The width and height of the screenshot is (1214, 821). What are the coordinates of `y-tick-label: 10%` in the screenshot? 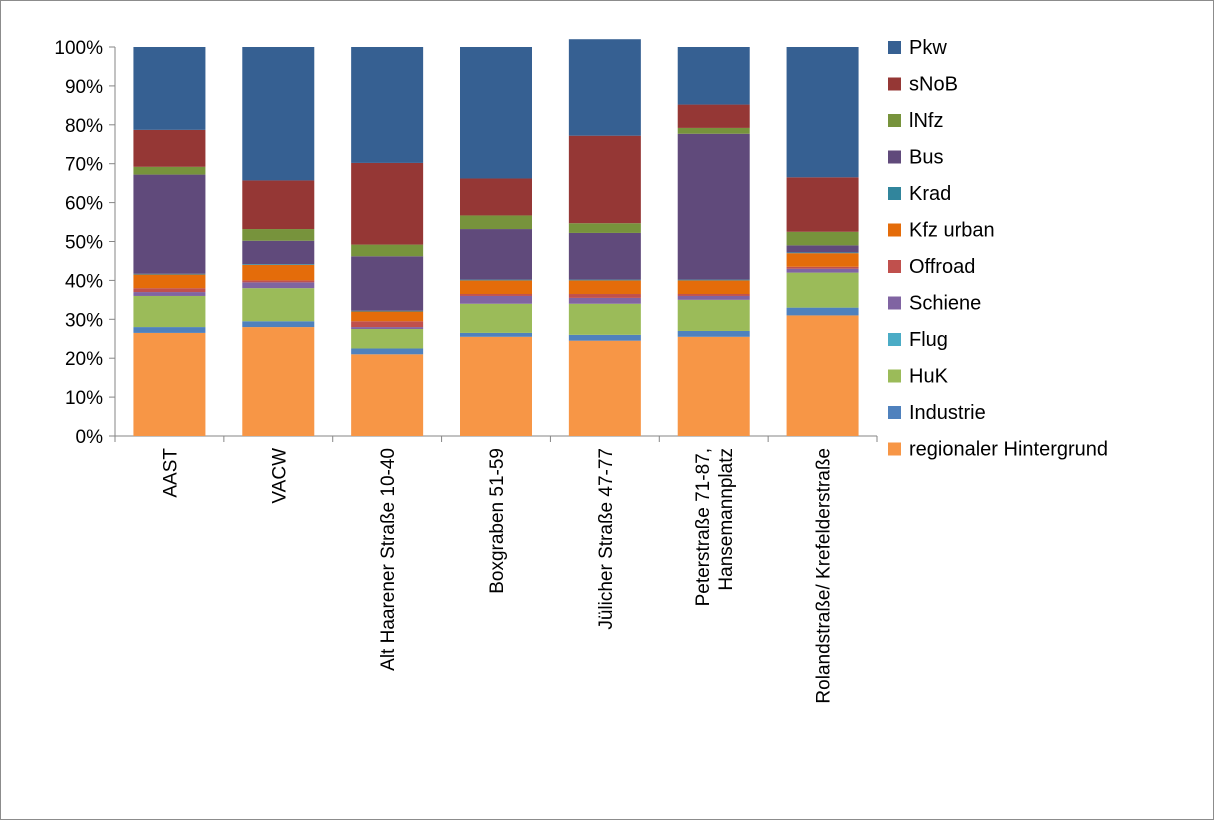 It's located at (84, 398).